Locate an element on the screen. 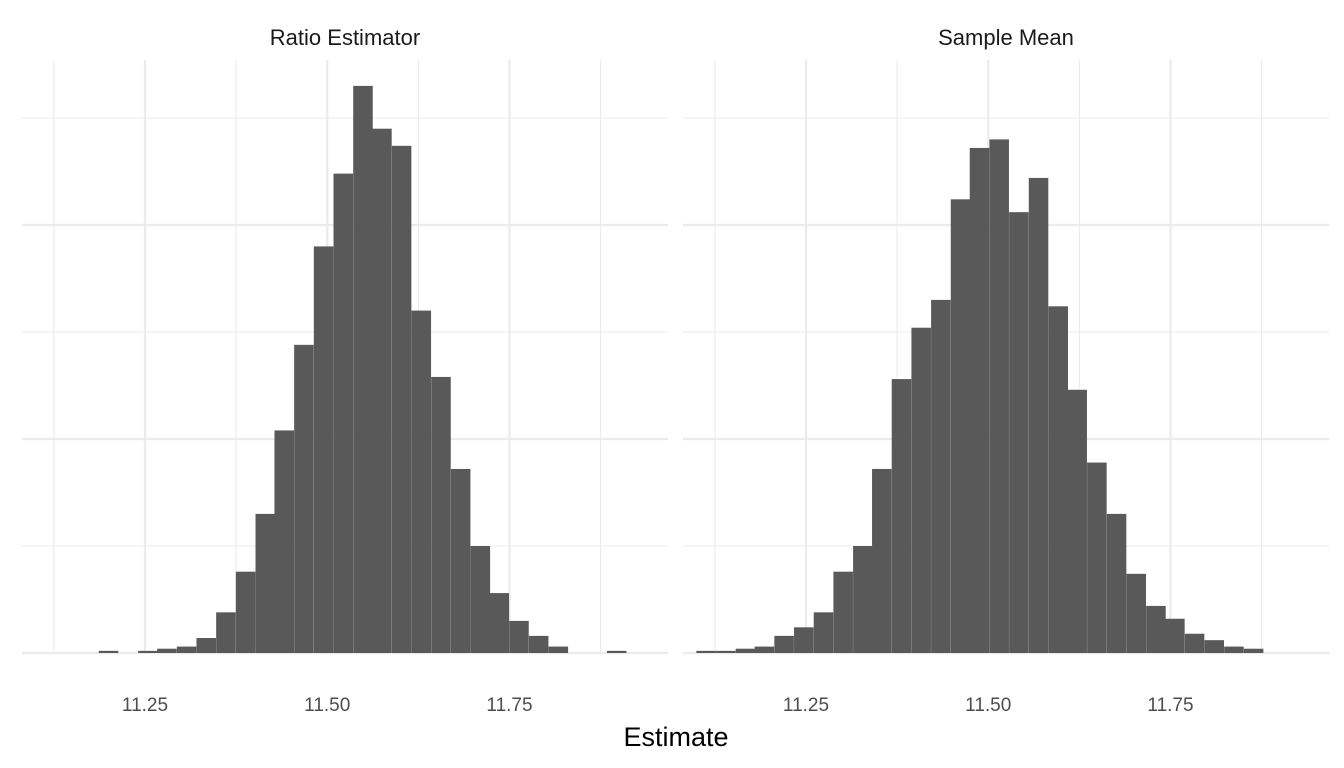  facet-title: Sample Mean is located at coordinates (1006, 37).